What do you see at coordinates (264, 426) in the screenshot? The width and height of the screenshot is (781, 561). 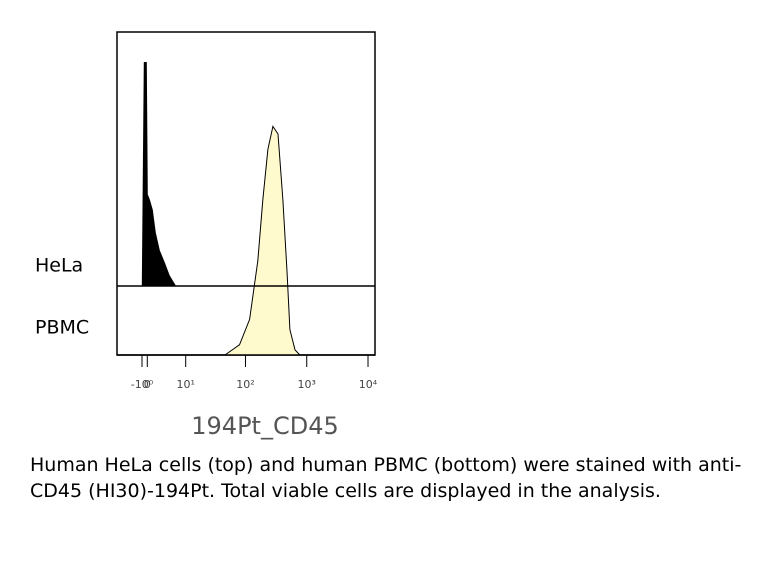 I see `x-axis-title: 194Pt_CD45` at bounding box center [264, 426].